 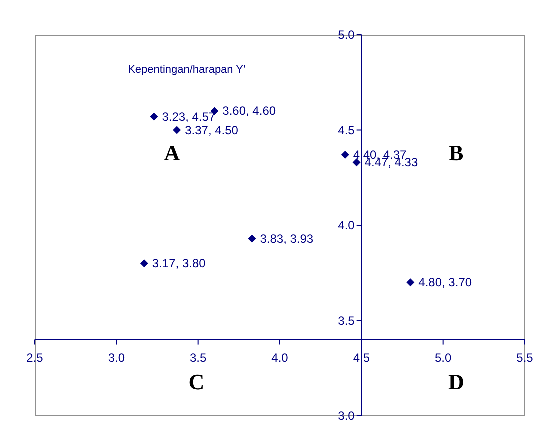 I want to click on data-label: 3.17, 3.80, so click(x=179, y=263).